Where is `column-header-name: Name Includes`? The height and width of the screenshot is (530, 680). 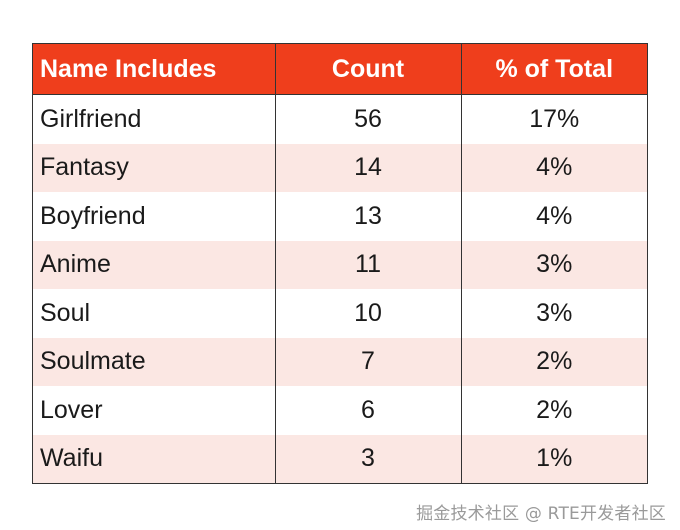
column-header-name: Name Includes is located at coordinates (154, 69).